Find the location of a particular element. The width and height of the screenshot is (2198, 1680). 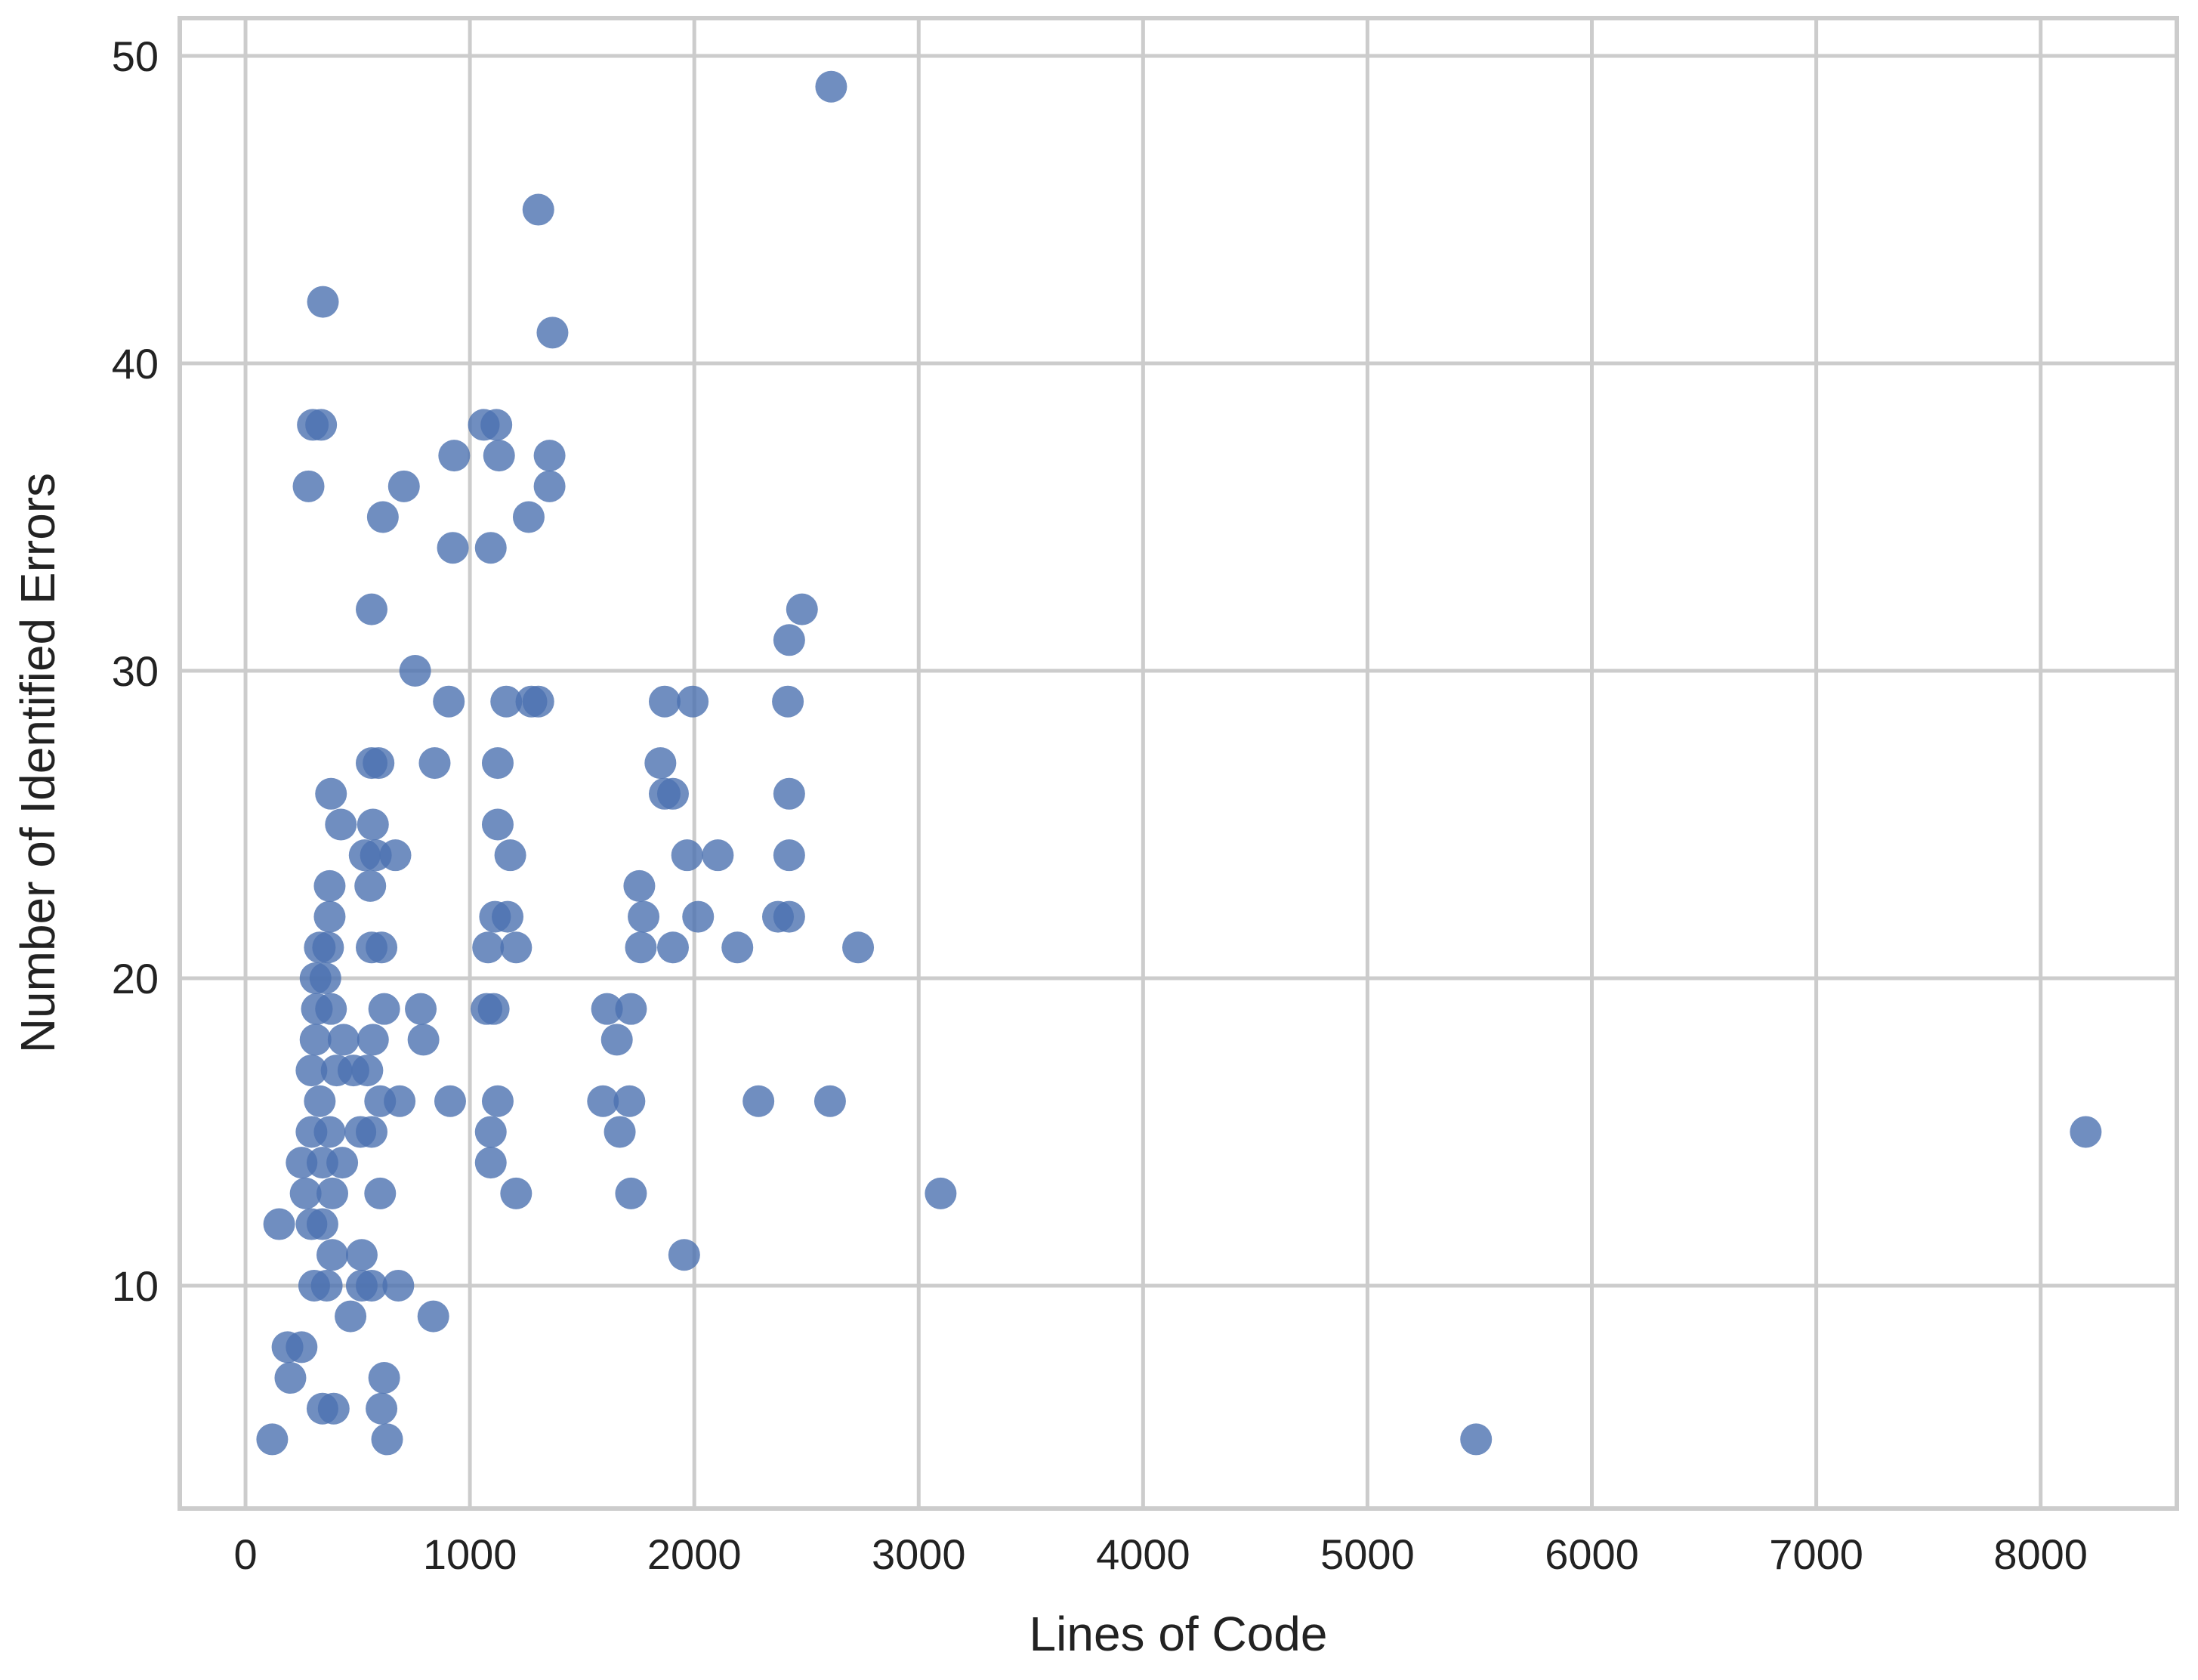

x-tick-label: 7000 is located at coordinates (1816, 1554).